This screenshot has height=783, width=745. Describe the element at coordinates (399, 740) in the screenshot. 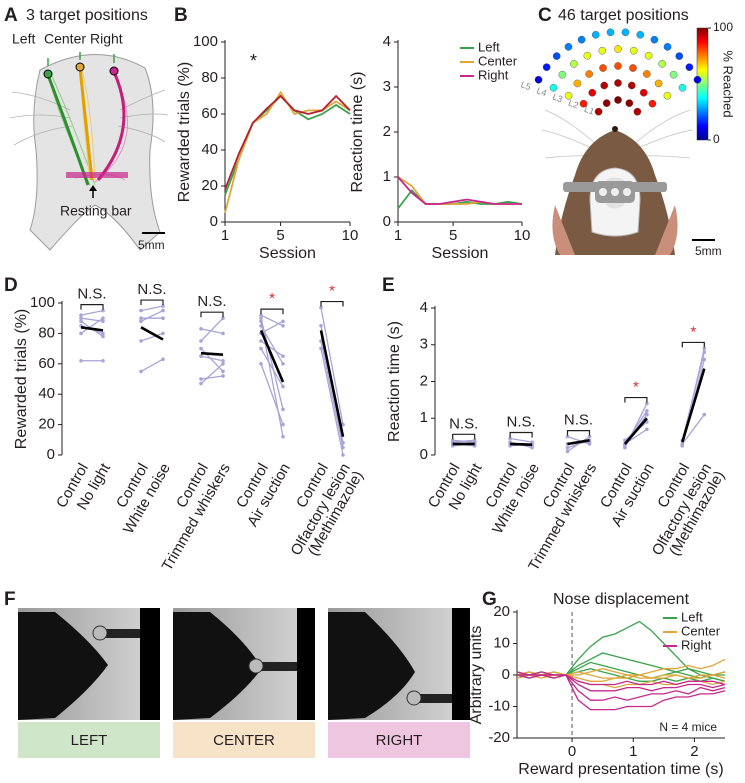

I see `photo-label: RIGHT` at that location.